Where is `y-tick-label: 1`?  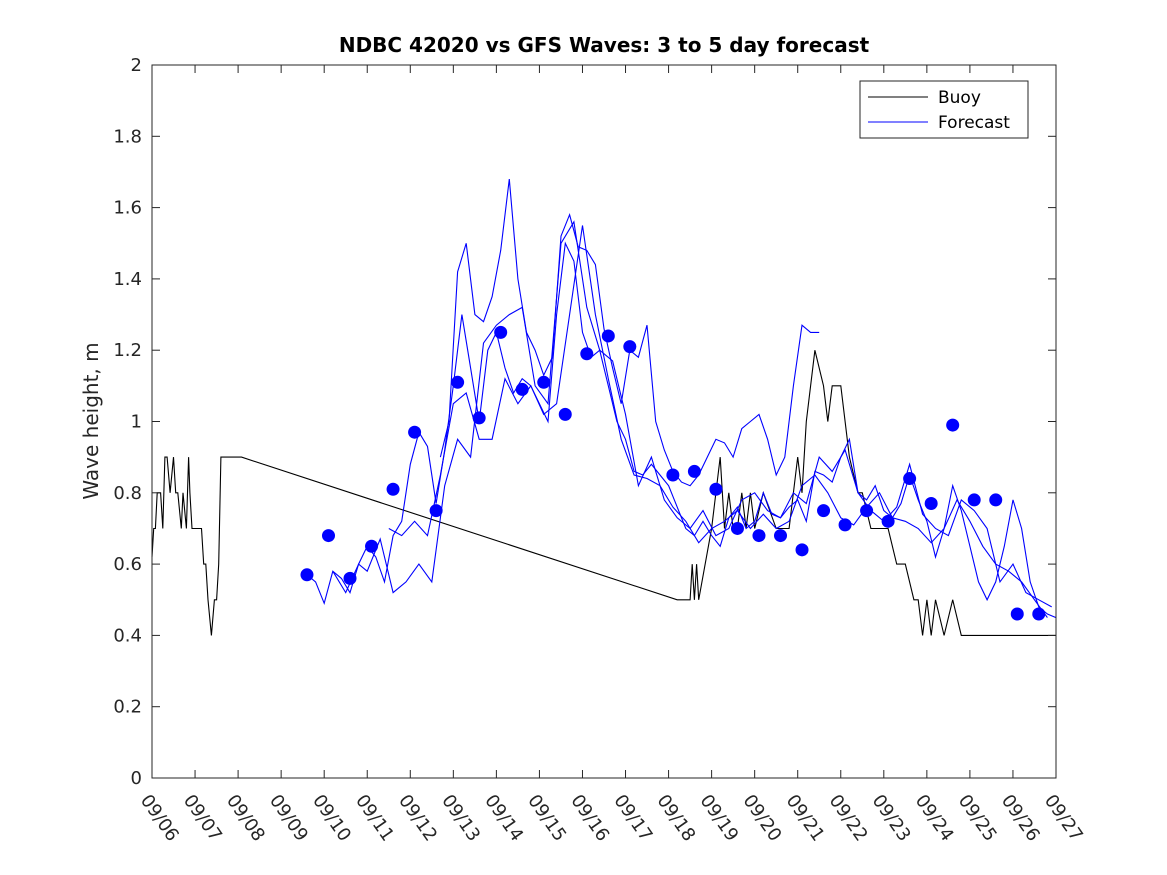
y-tick-label: 1 is located at coordinates (136, 422).